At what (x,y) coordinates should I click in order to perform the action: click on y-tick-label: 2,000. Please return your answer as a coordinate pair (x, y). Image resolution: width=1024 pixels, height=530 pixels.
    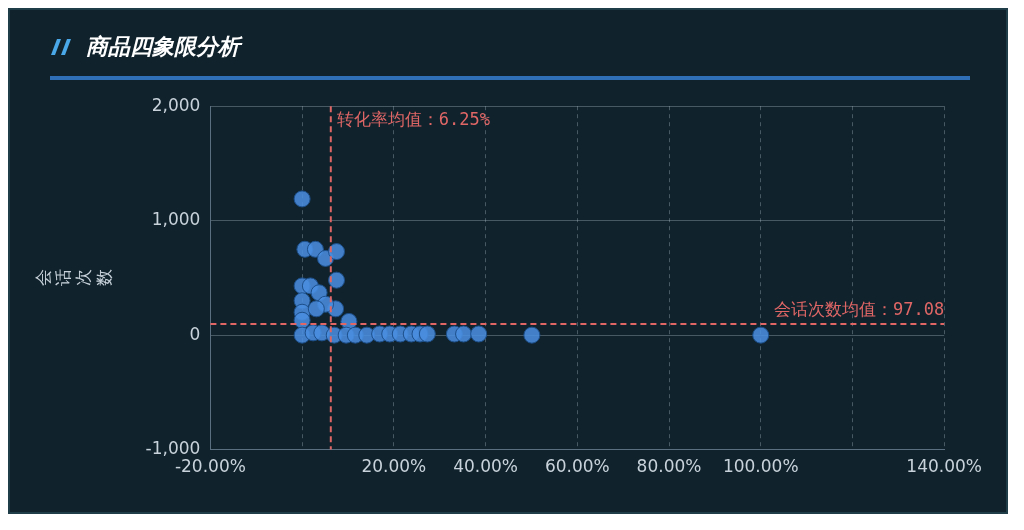
    Looking at the image, I should click on (176, 104).